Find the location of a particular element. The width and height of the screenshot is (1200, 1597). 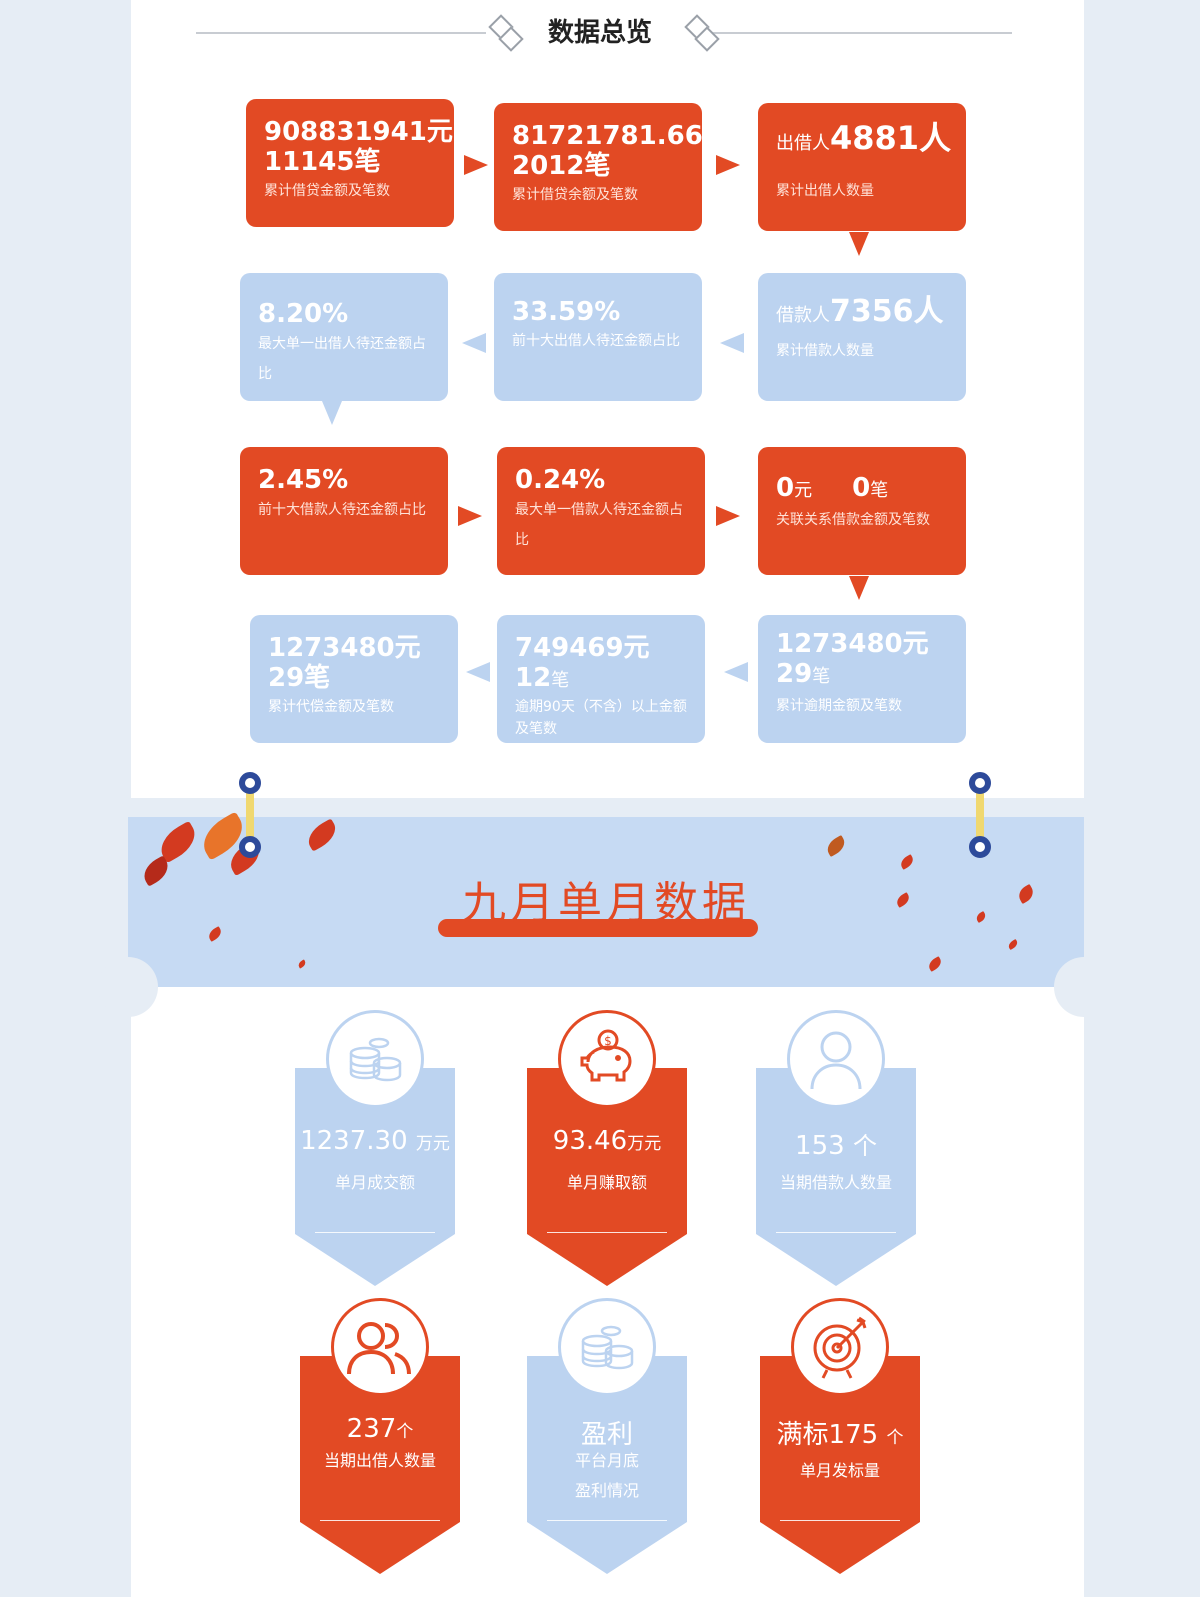

stat-value: 0 is located at coordinates (785, 488).